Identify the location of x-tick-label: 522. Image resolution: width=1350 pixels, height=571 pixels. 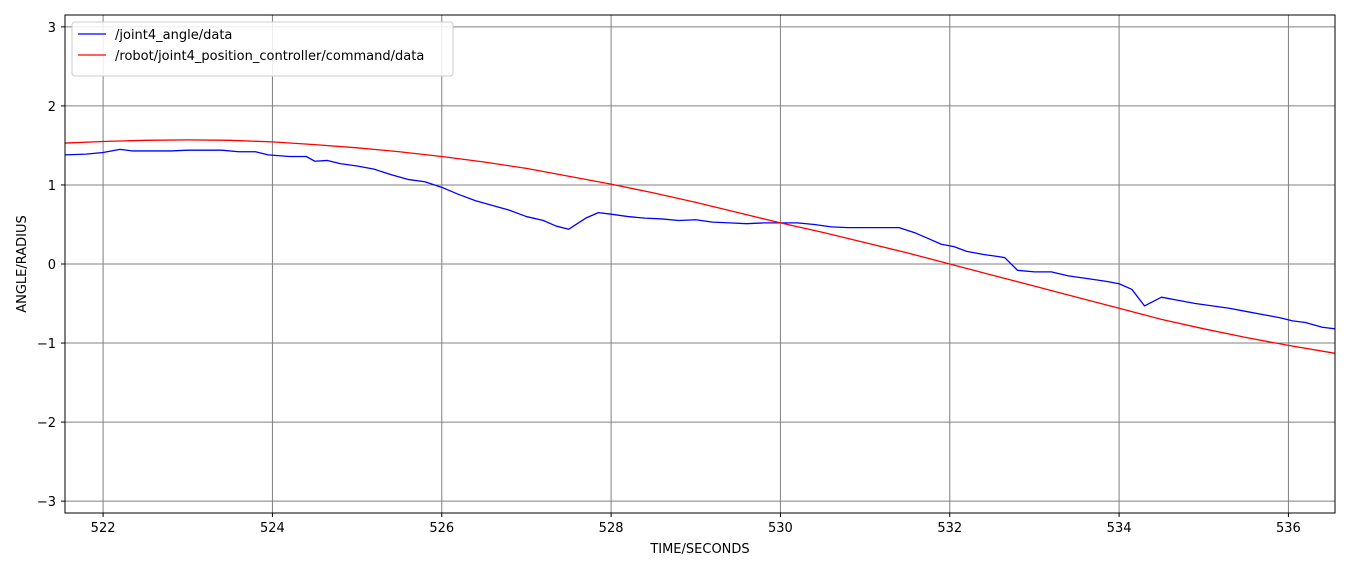
(103, 528).